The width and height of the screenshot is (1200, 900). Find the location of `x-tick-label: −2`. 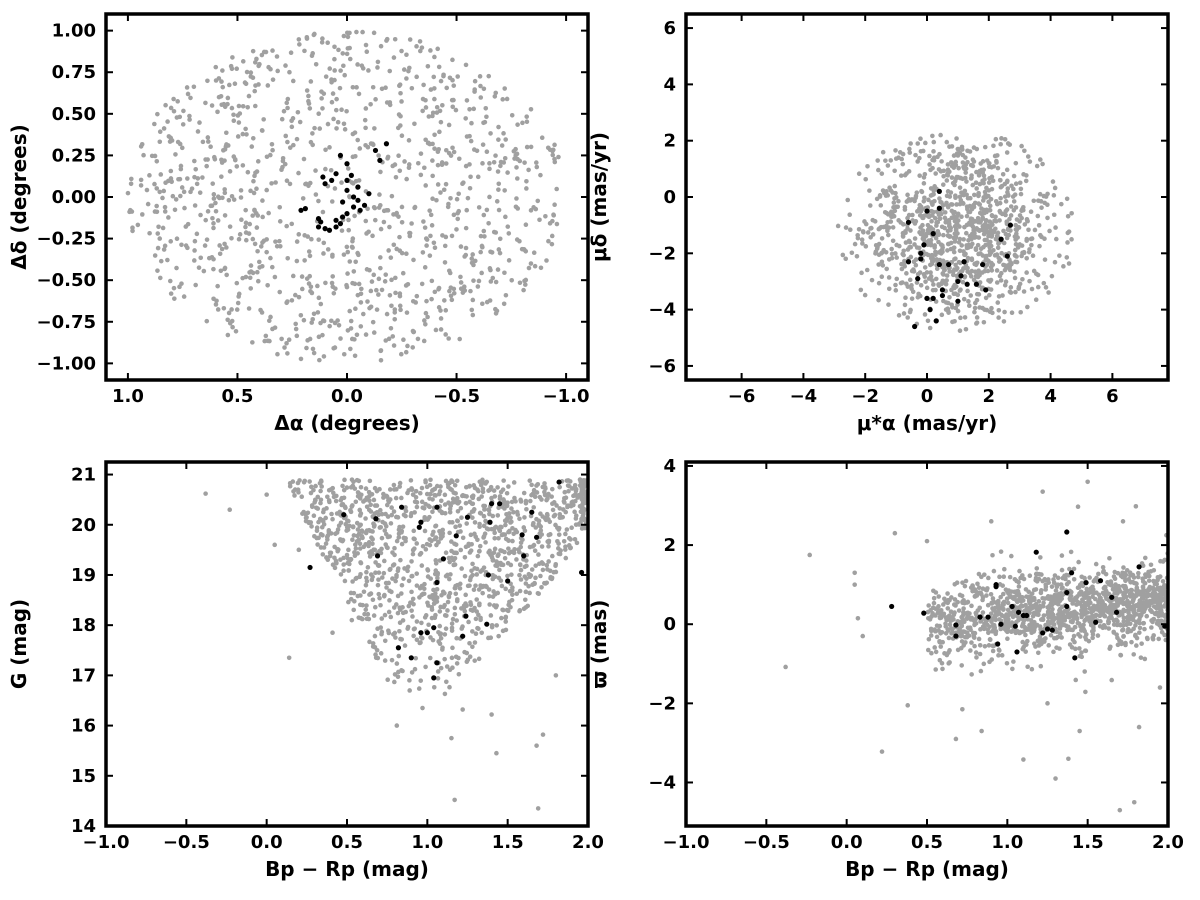

x-tick-label: −2 is located at coordinates (865, 396).